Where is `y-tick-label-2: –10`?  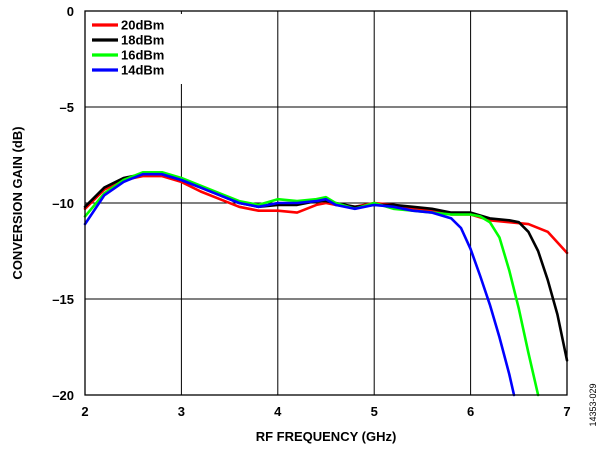 y-tick-label-2: –10 is located at coordinates (63, 203).